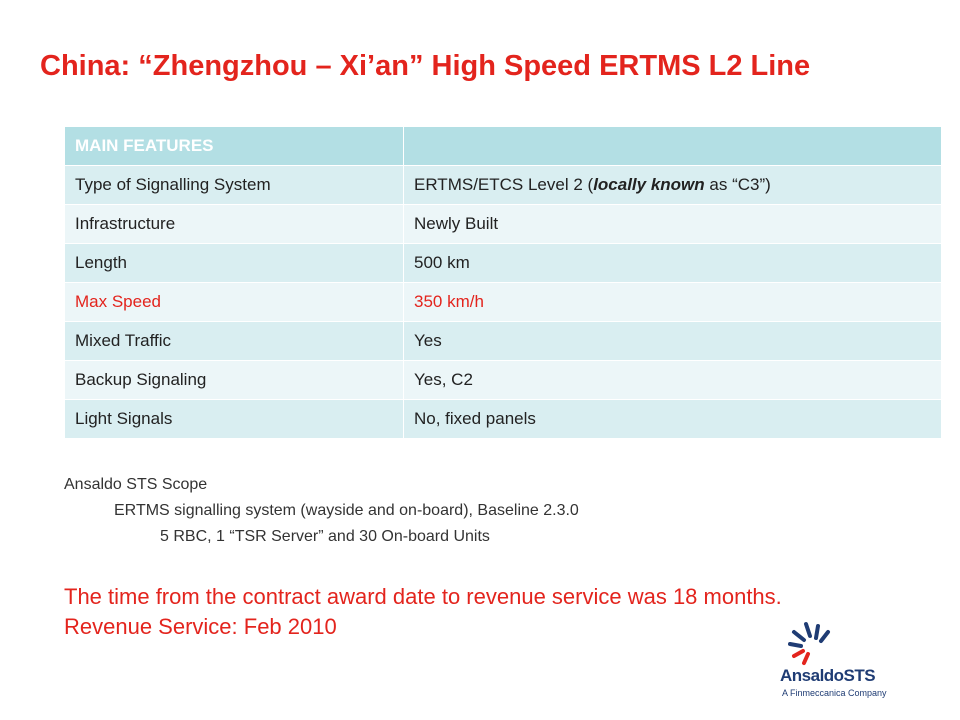  Describe the element at coordinates (234, 341) in the screenshot. I see `feature-label: Mixed Traffic` at that location.